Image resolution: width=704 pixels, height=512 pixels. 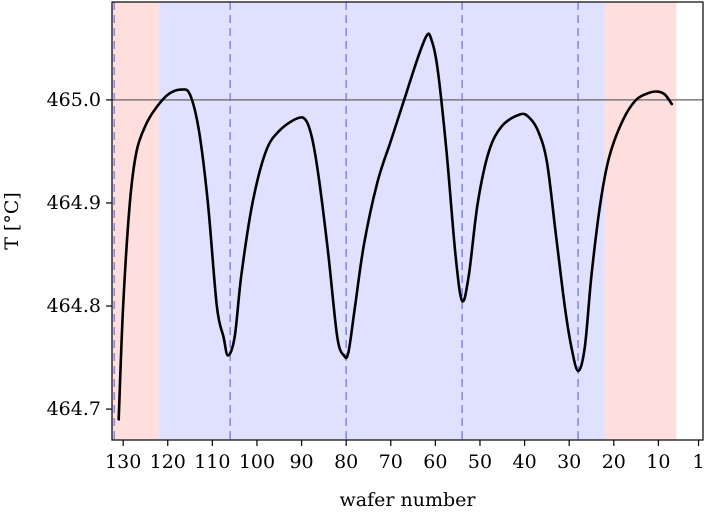 I want to click on x-tick-label-40: 40, so click(x=524, y=462).